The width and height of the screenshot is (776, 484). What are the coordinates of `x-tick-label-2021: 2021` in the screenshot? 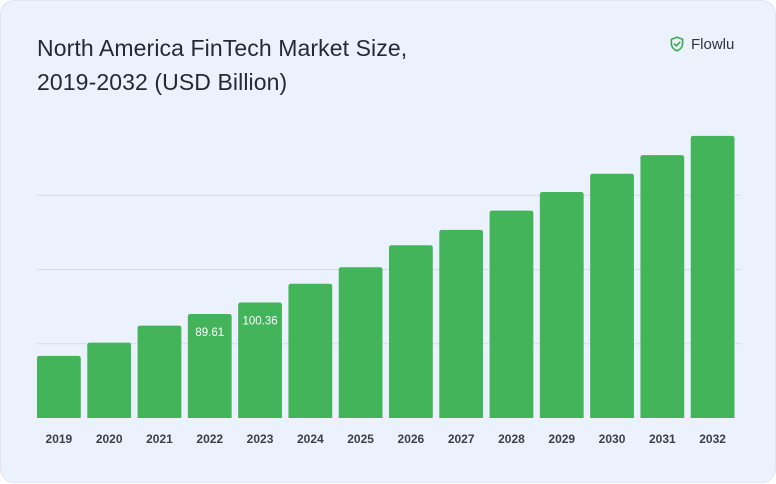 It's located at (159, 439).